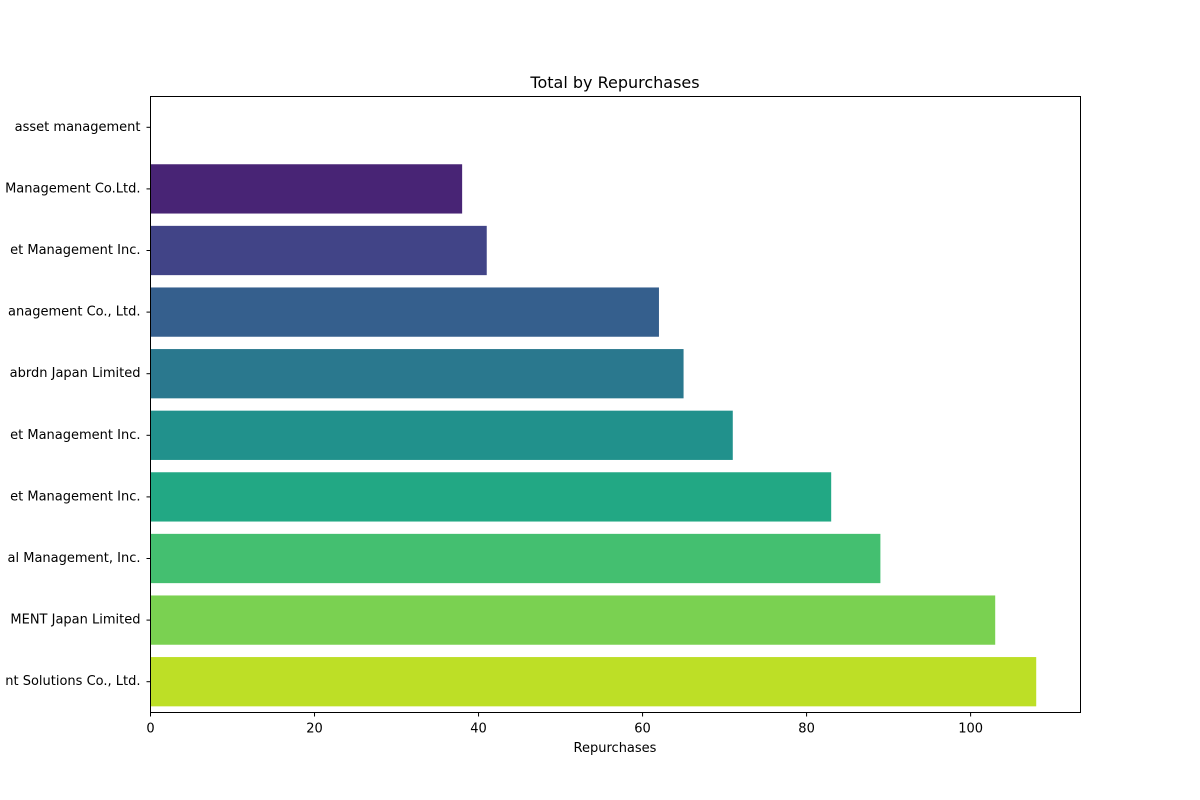  Describe the element at coordinates (75, 373) in the screenshot. I see `y-tick-label: abrdn Japan Limited` at that location.